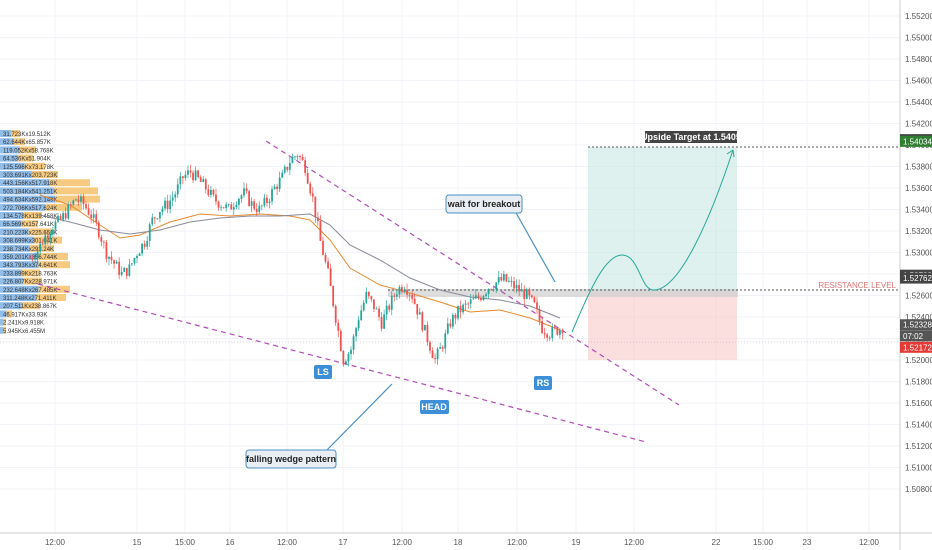  What do you see at coordinates (434, 407) in the screenshot?
I see `head-tag: HEAD` at bounding box center [434, 407].